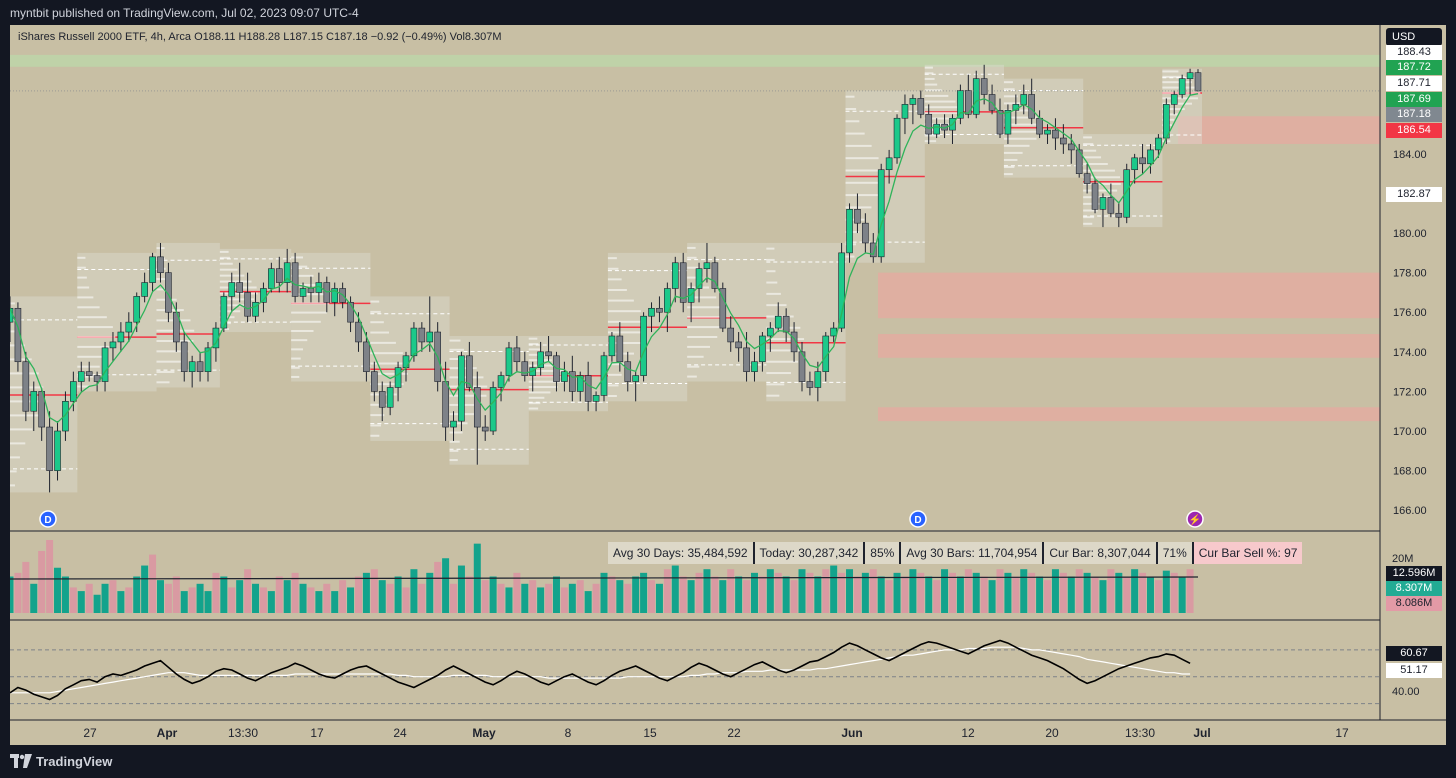 The height and width of the screenshot is (778, 1456). Describe the element at coordinates (851, 733) in the screenshot. I see `x-tick-label: Jun` at that location.